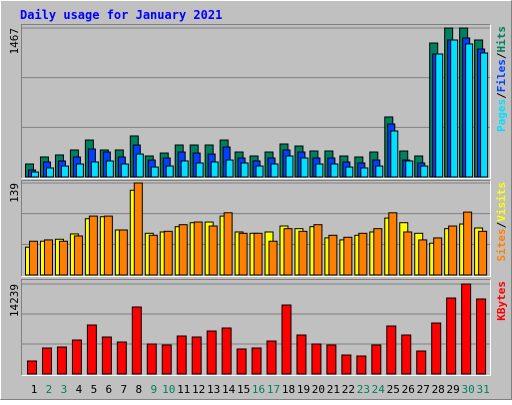  I want to click on x-tick-label: 31, so click(482, 389).